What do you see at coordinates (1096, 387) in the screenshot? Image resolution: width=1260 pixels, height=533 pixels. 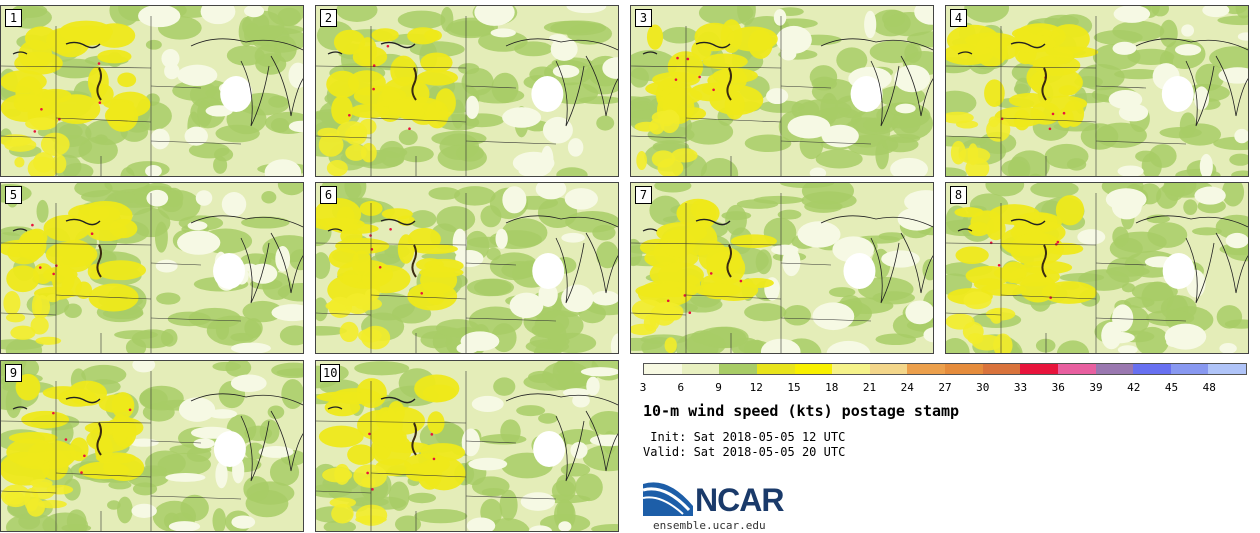 I see `colorbar-tick-label: 39` at bounding box center [1096, 387].